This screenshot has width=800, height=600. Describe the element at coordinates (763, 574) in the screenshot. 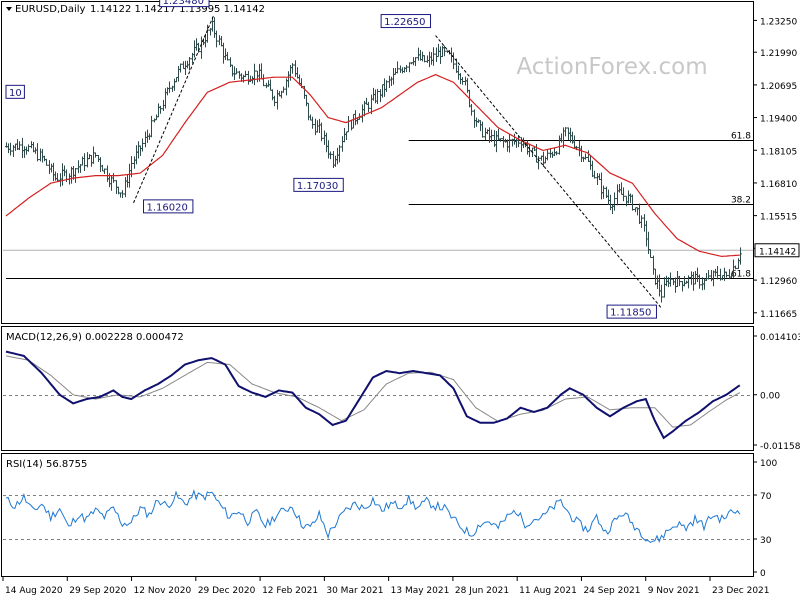

I see `y-tick-label: 0` at that location.